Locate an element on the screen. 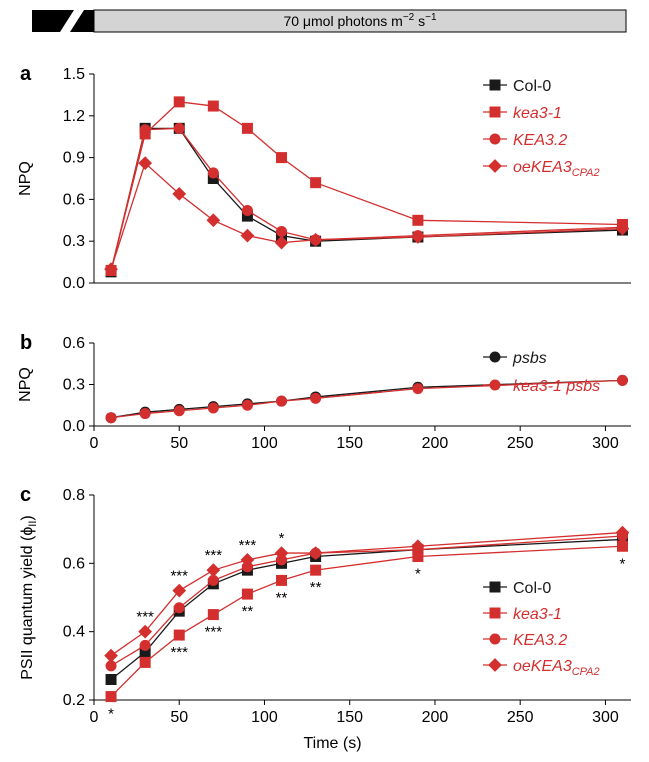 The height and width of the screenshot is (762, 649). series-kea3-1-psbs is located at coordinates (366, 399).